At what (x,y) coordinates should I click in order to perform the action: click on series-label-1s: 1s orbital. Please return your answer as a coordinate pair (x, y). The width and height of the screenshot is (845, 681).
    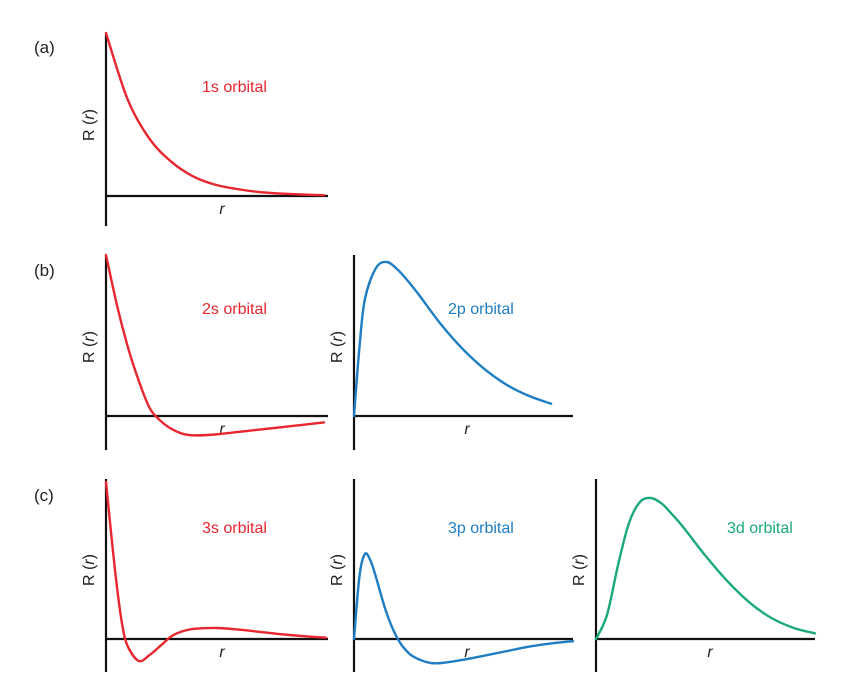
    Looking at the image, I should click on (234, 87).